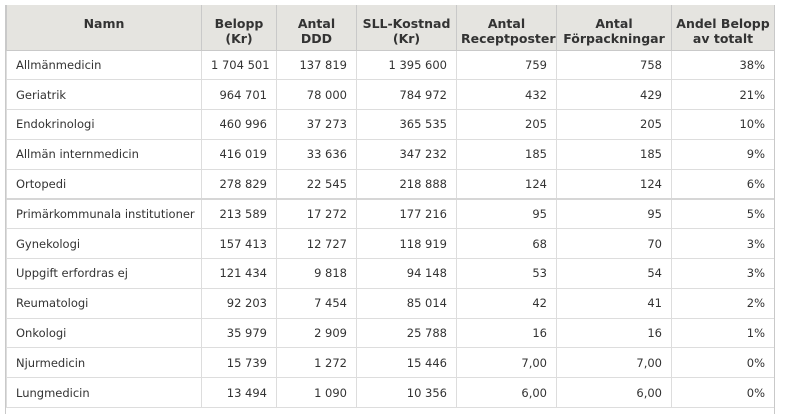 This screenshot has width=792, height=414. Describe the element at coordinates (239, 303) in the screenshot. I see `cell-belopp: 92 203` at that location.